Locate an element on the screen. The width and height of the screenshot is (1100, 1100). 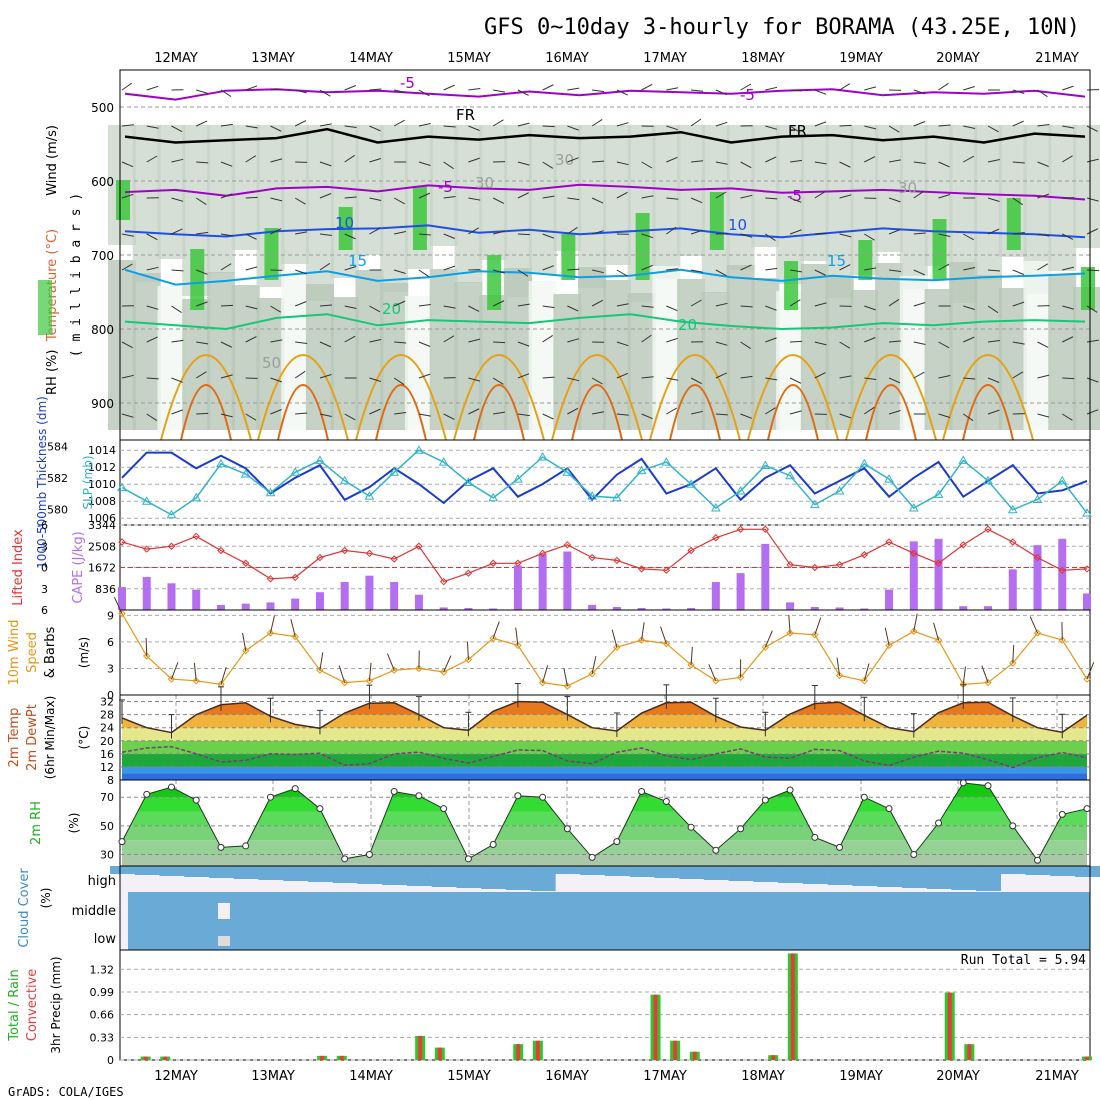
cape-ylabel: CAPE (J/kg) is located at coordinates (78, 567).